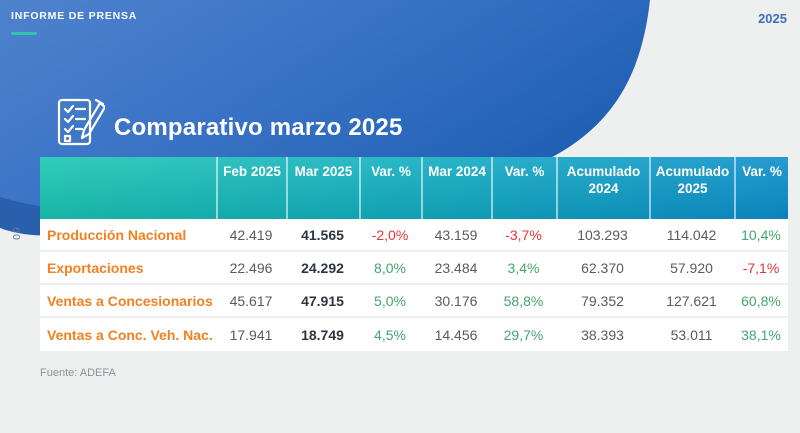 The width and height of the screenshot is (800, 433). I want to click on source-note: Fuente: ADEFA, so click(78, 373).